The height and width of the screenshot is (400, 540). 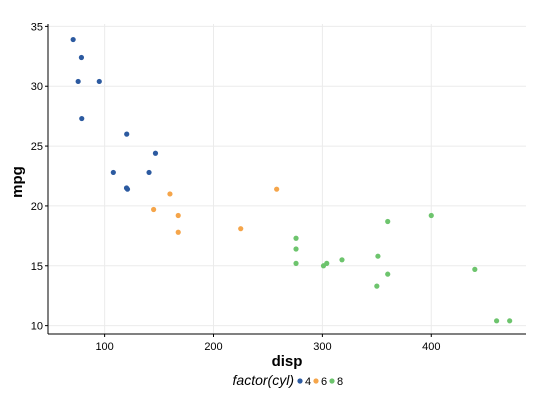 I want to click on y-axis-label: mpg, so click(x=17, y=182).